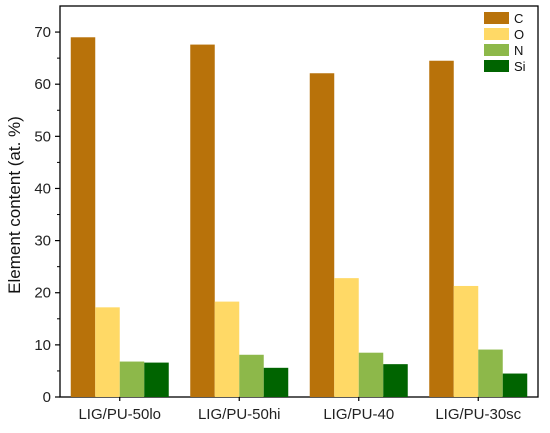 Image resolution: width=550 pixels, height=433 pixels. Describe the element at coordinates (520, 66) in the screenshot. I see `legend-label-si: Si` at that location.